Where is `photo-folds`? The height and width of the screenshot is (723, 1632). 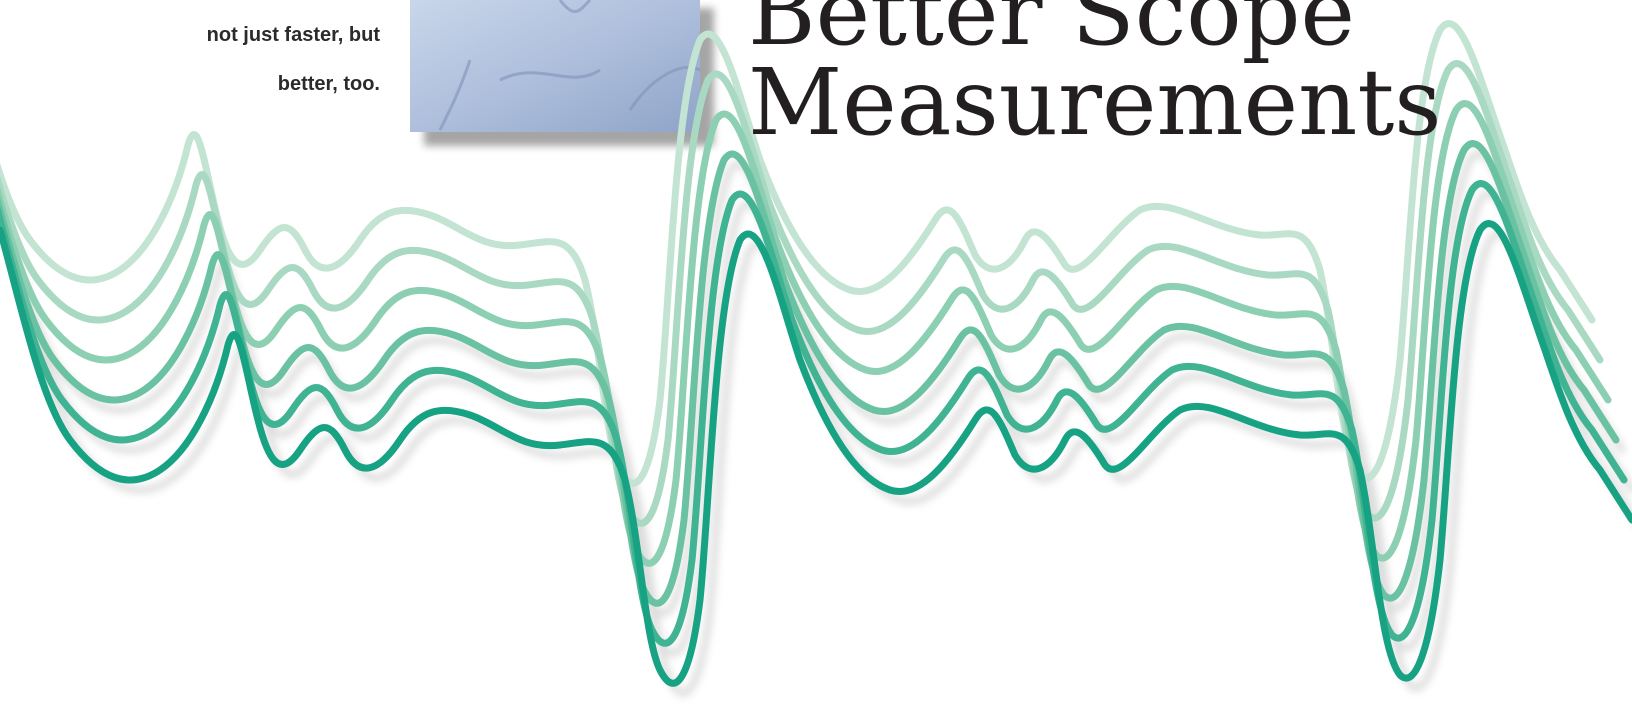
photo-folds is located at coordinates (569, 65).